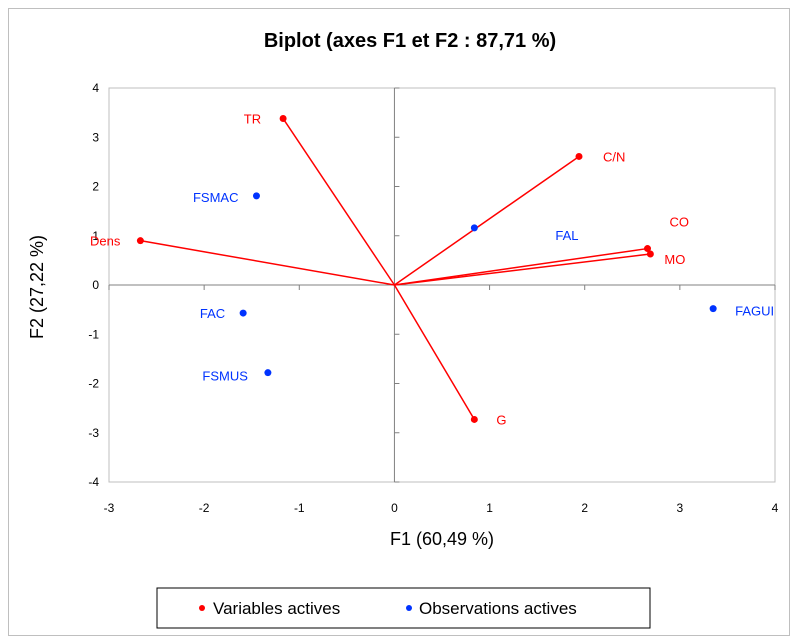  I want to click on x-tick-label: 2, so click(584, 508).